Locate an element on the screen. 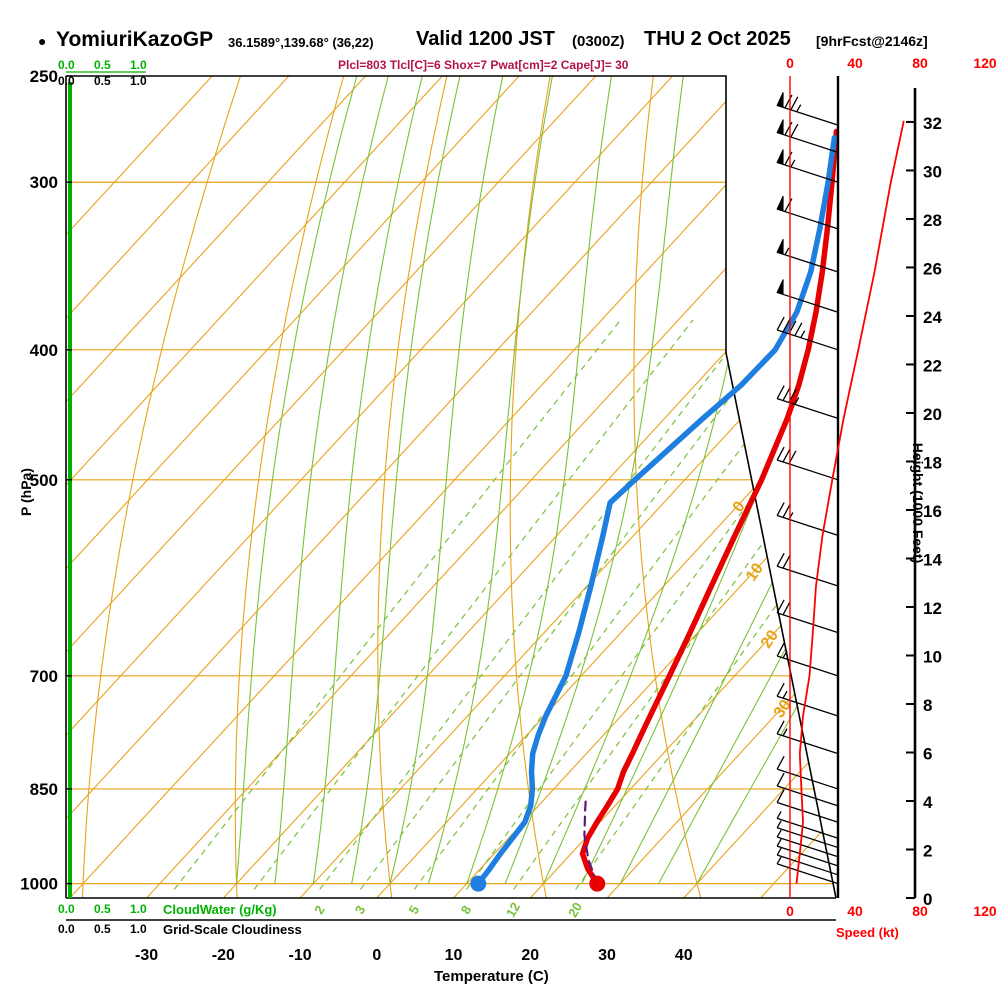  temperature-tick-30: 30 is located at coordinates (607, 955).